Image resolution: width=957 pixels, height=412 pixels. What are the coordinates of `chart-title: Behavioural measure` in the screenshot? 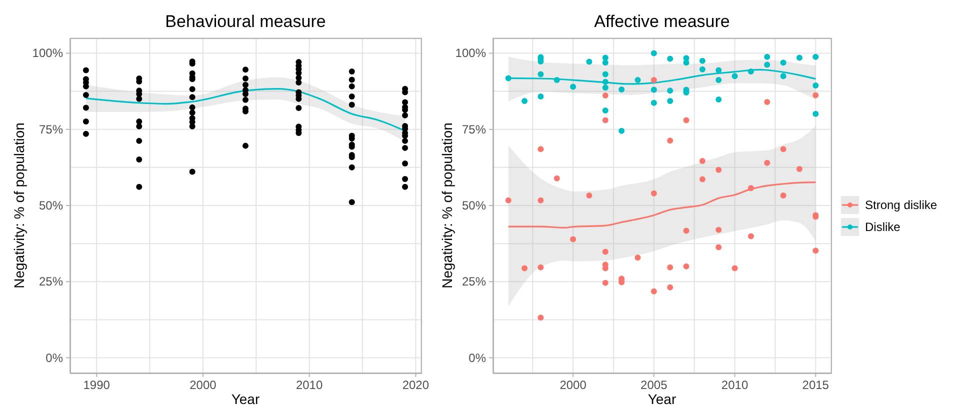 It's located at (245, 22).